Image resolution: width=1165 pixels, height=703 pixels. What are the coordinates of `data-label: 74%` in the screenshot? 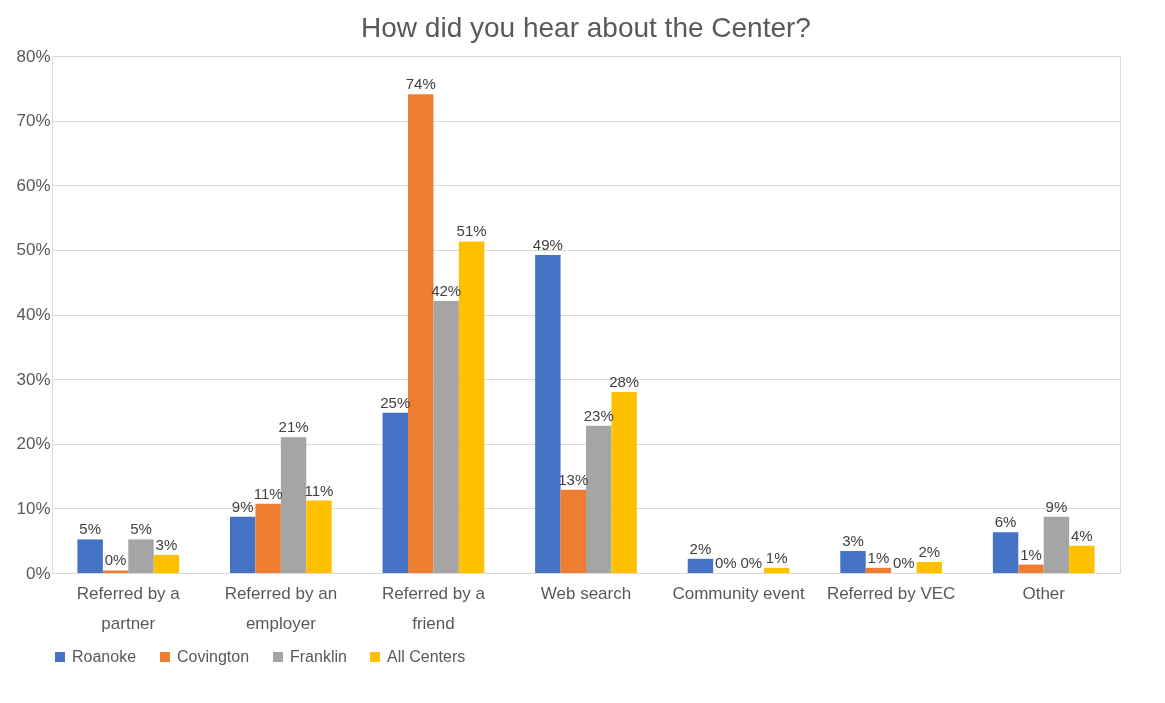 It's located at (420, 84).